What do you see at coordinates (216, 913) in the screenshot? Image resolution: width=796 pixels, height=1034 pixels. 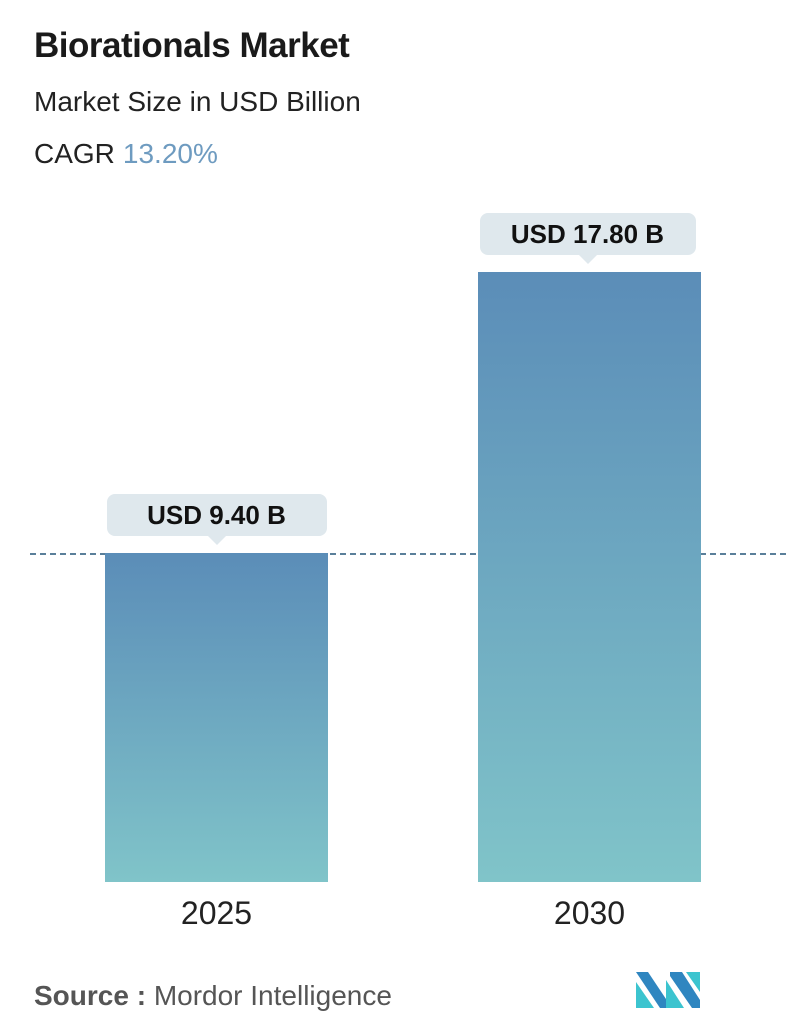 I see `x-tick-label: 2025` at bounding box center [216, 913].